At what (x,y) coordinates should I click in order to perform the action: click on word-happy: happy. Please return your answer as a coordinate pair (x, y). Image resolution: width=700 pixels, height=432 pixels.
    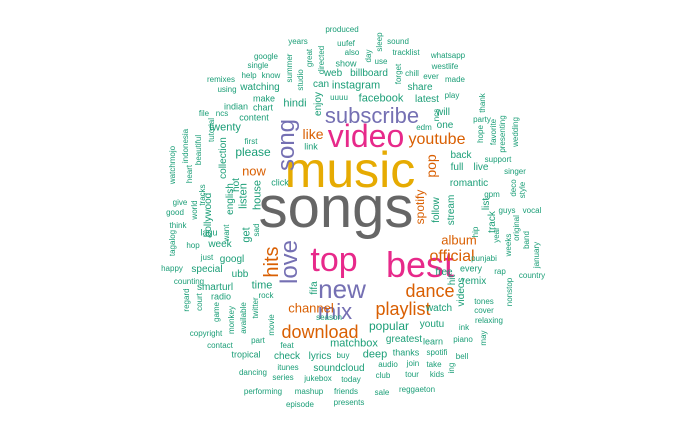
    Looking at the image, I should click on (172, 268).